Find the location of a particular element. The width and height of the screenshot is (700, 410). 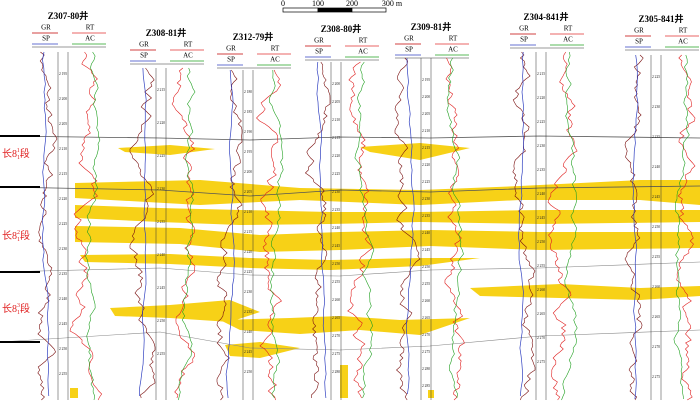

scale-label: 0 is located at coordinates (283, 4).